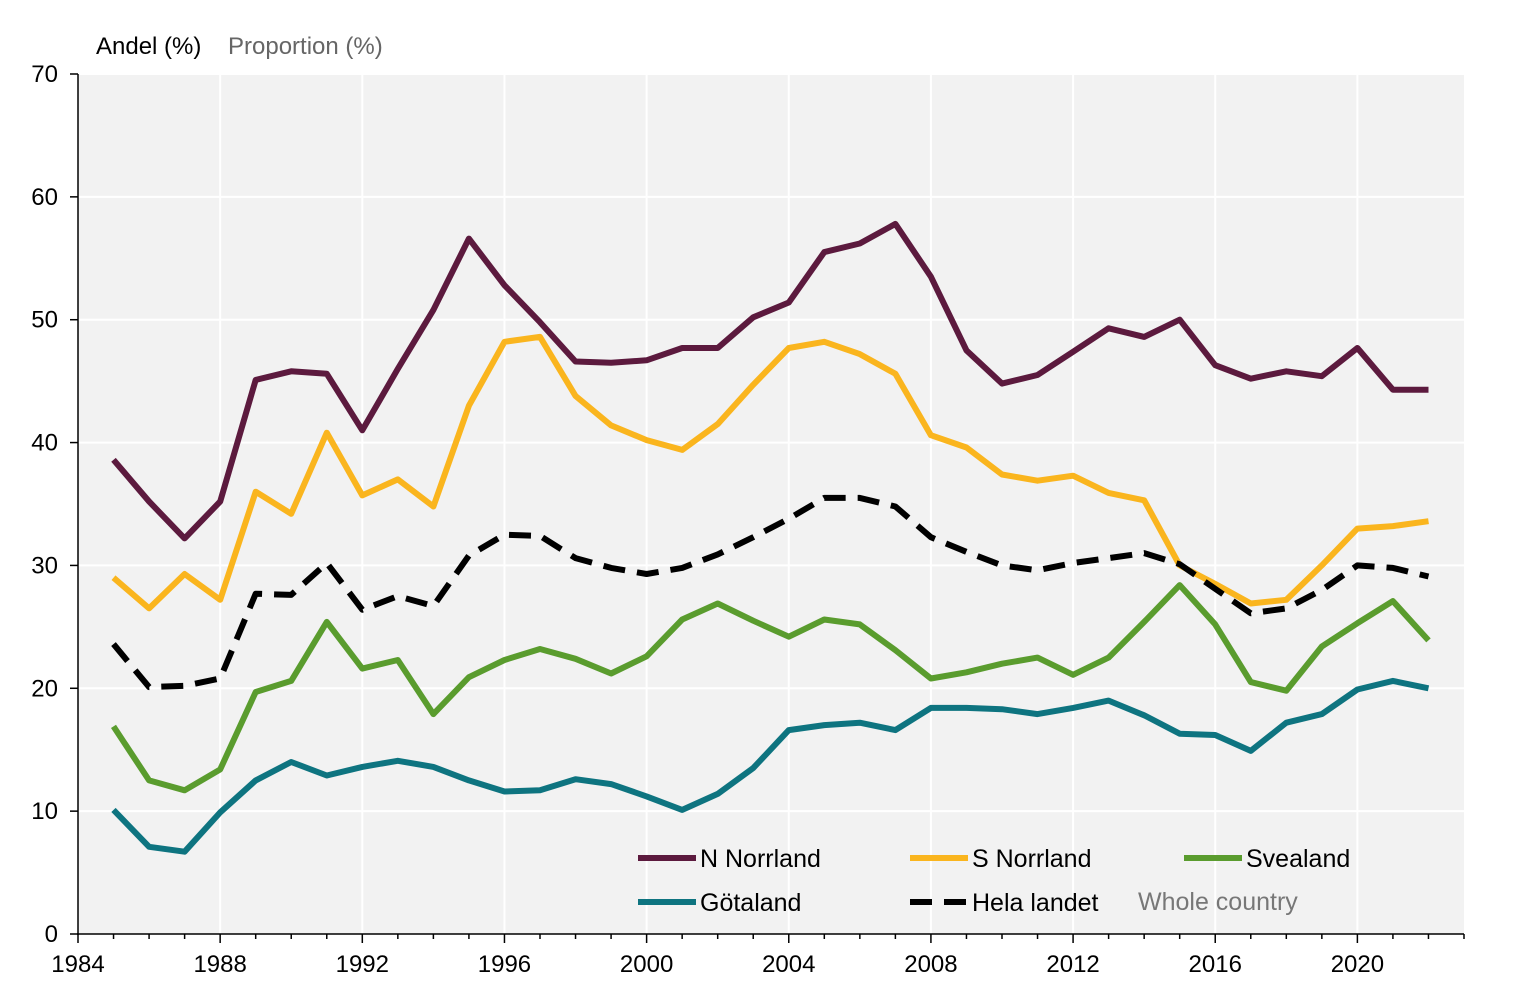 This screenshot has height=996, width=1527. What do you see at coordinates (51, 934) in the screenshot?
I see `y-tick-label: 0` at bounding box center [51, 934].